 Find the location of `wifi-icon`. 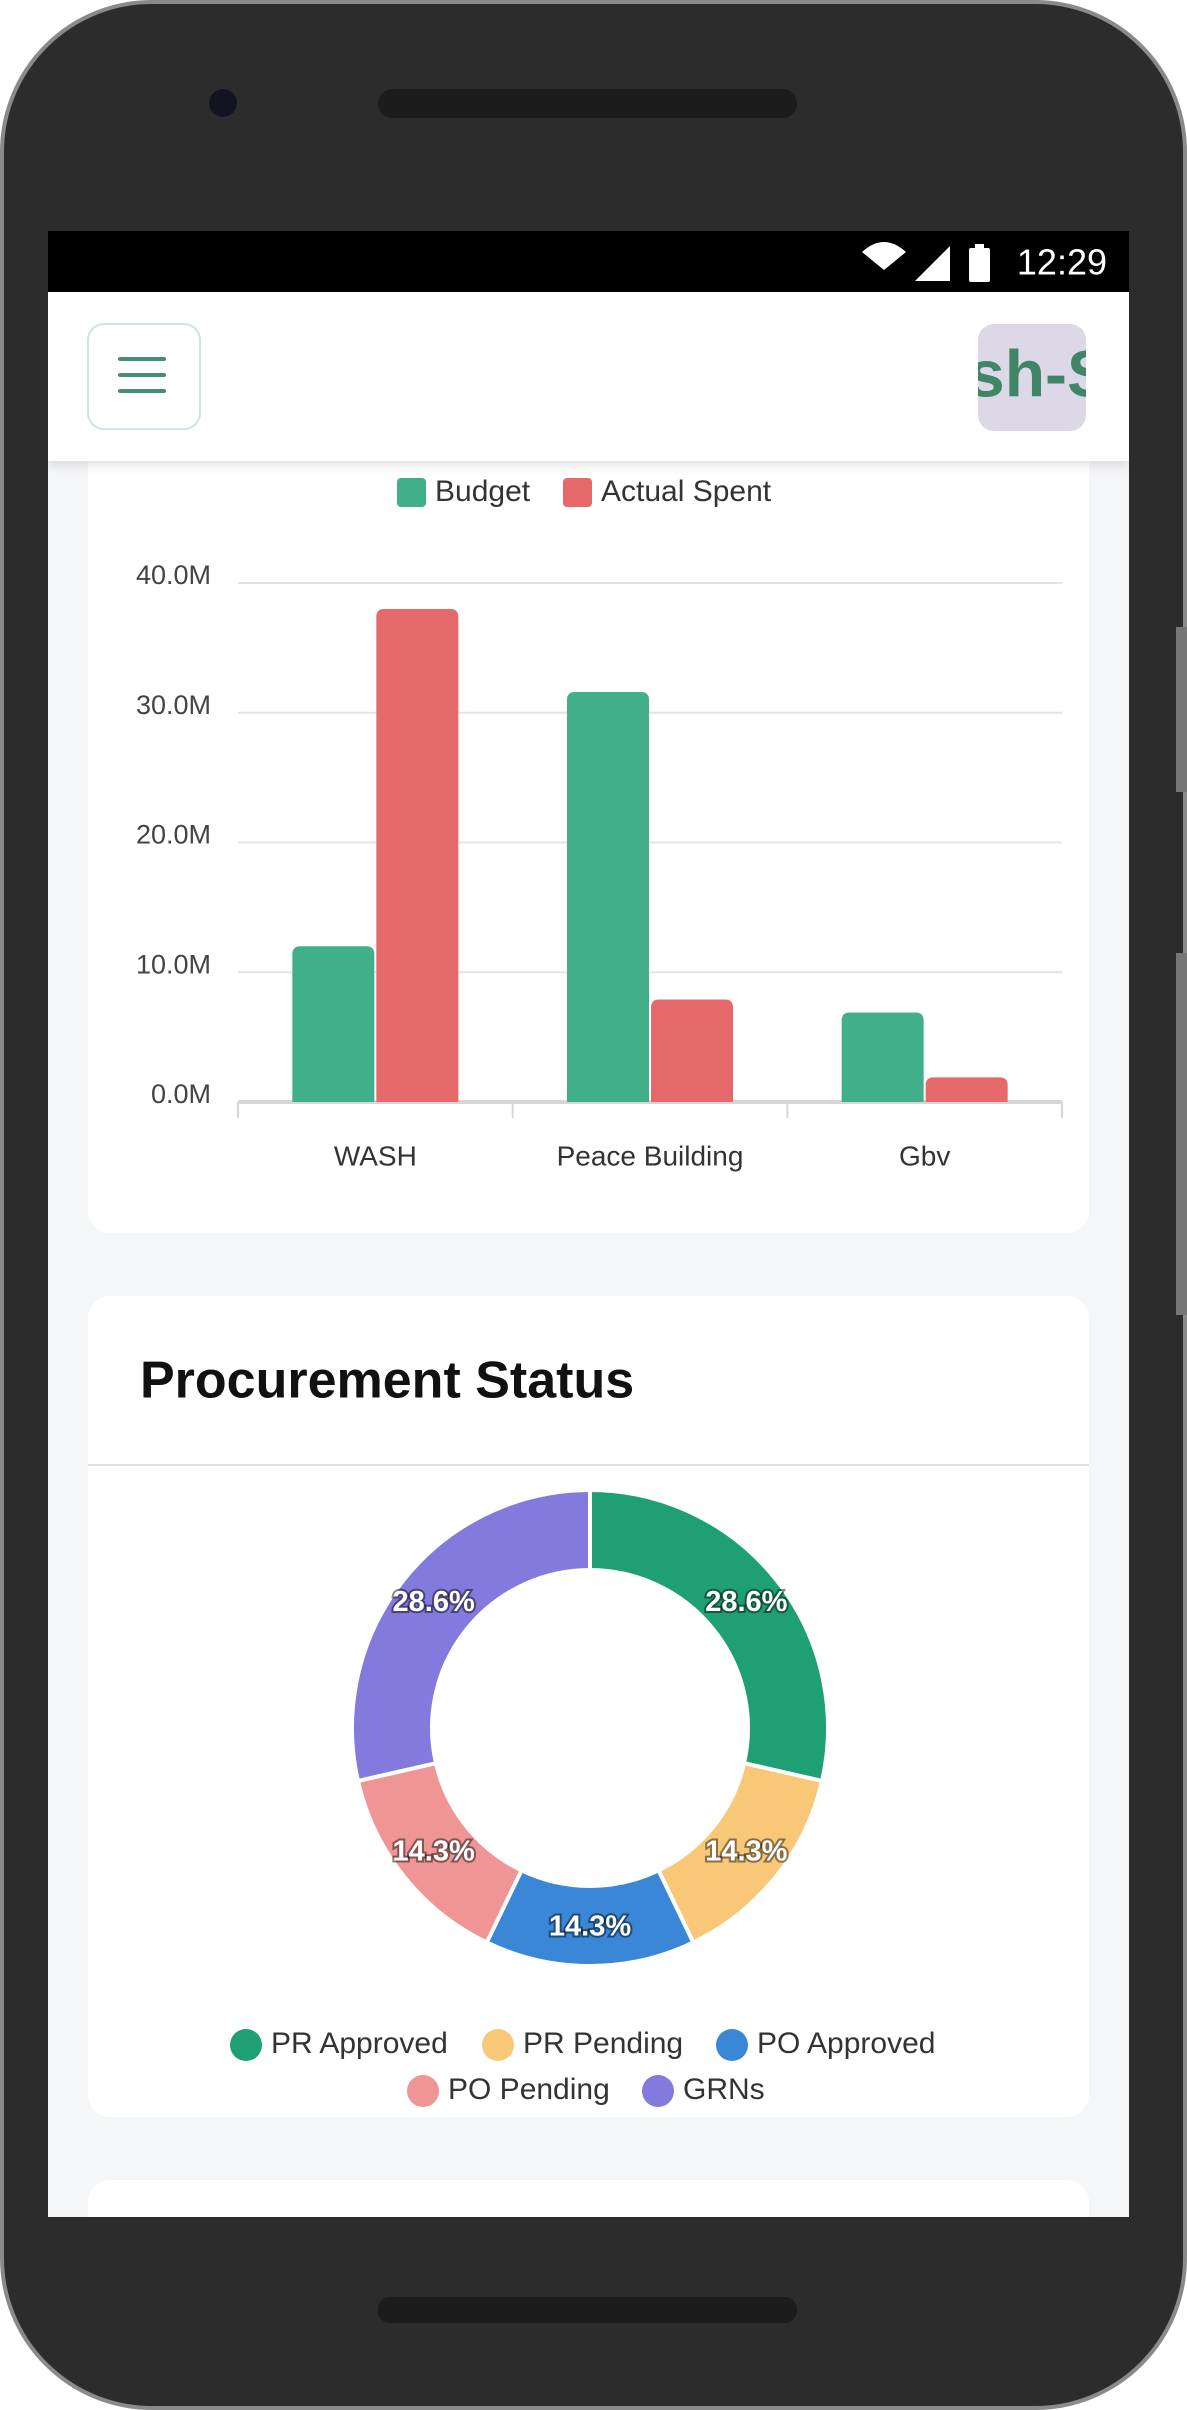

wifi-icon is located at coordinates (884, 256).